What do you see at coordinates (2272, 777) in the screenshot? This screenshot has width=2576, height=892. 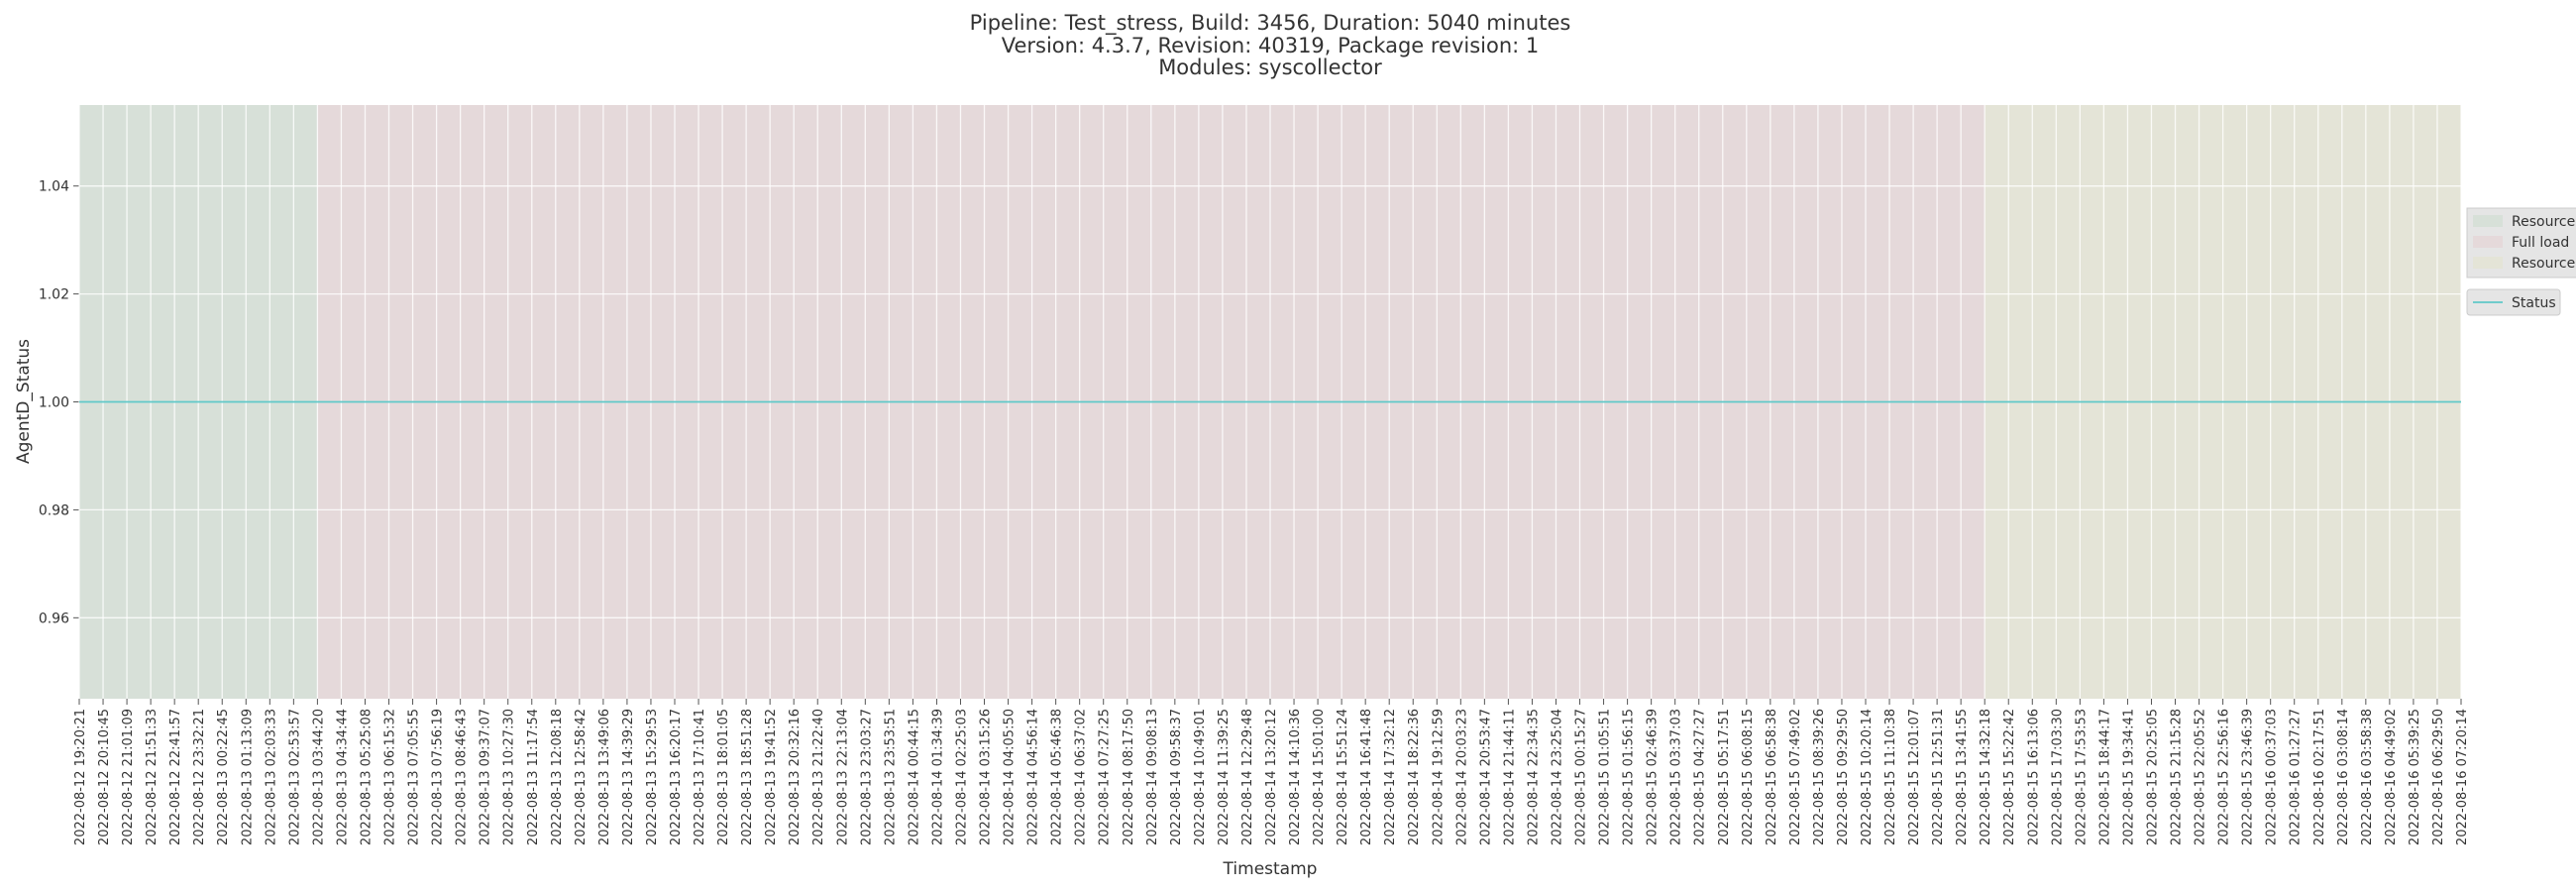 I see `x-tick-label: 2022-08-16 00:37:03` at bounding box center [2272, 777].